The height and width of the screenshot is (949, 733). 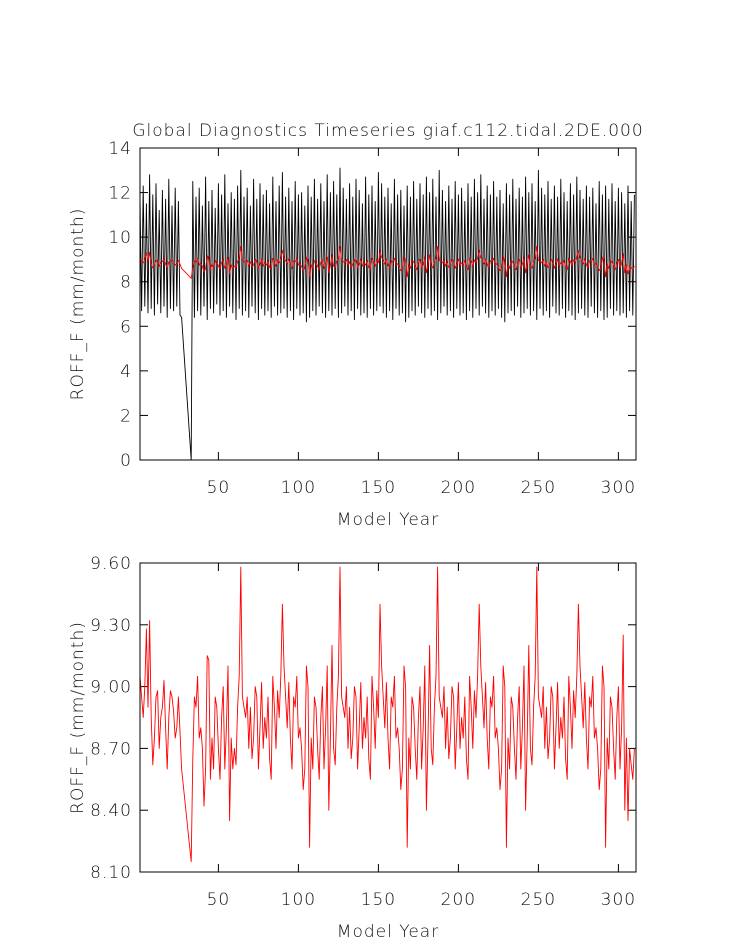 I want to click on y-tick-label: 8.70, so click(x=111, y=749).